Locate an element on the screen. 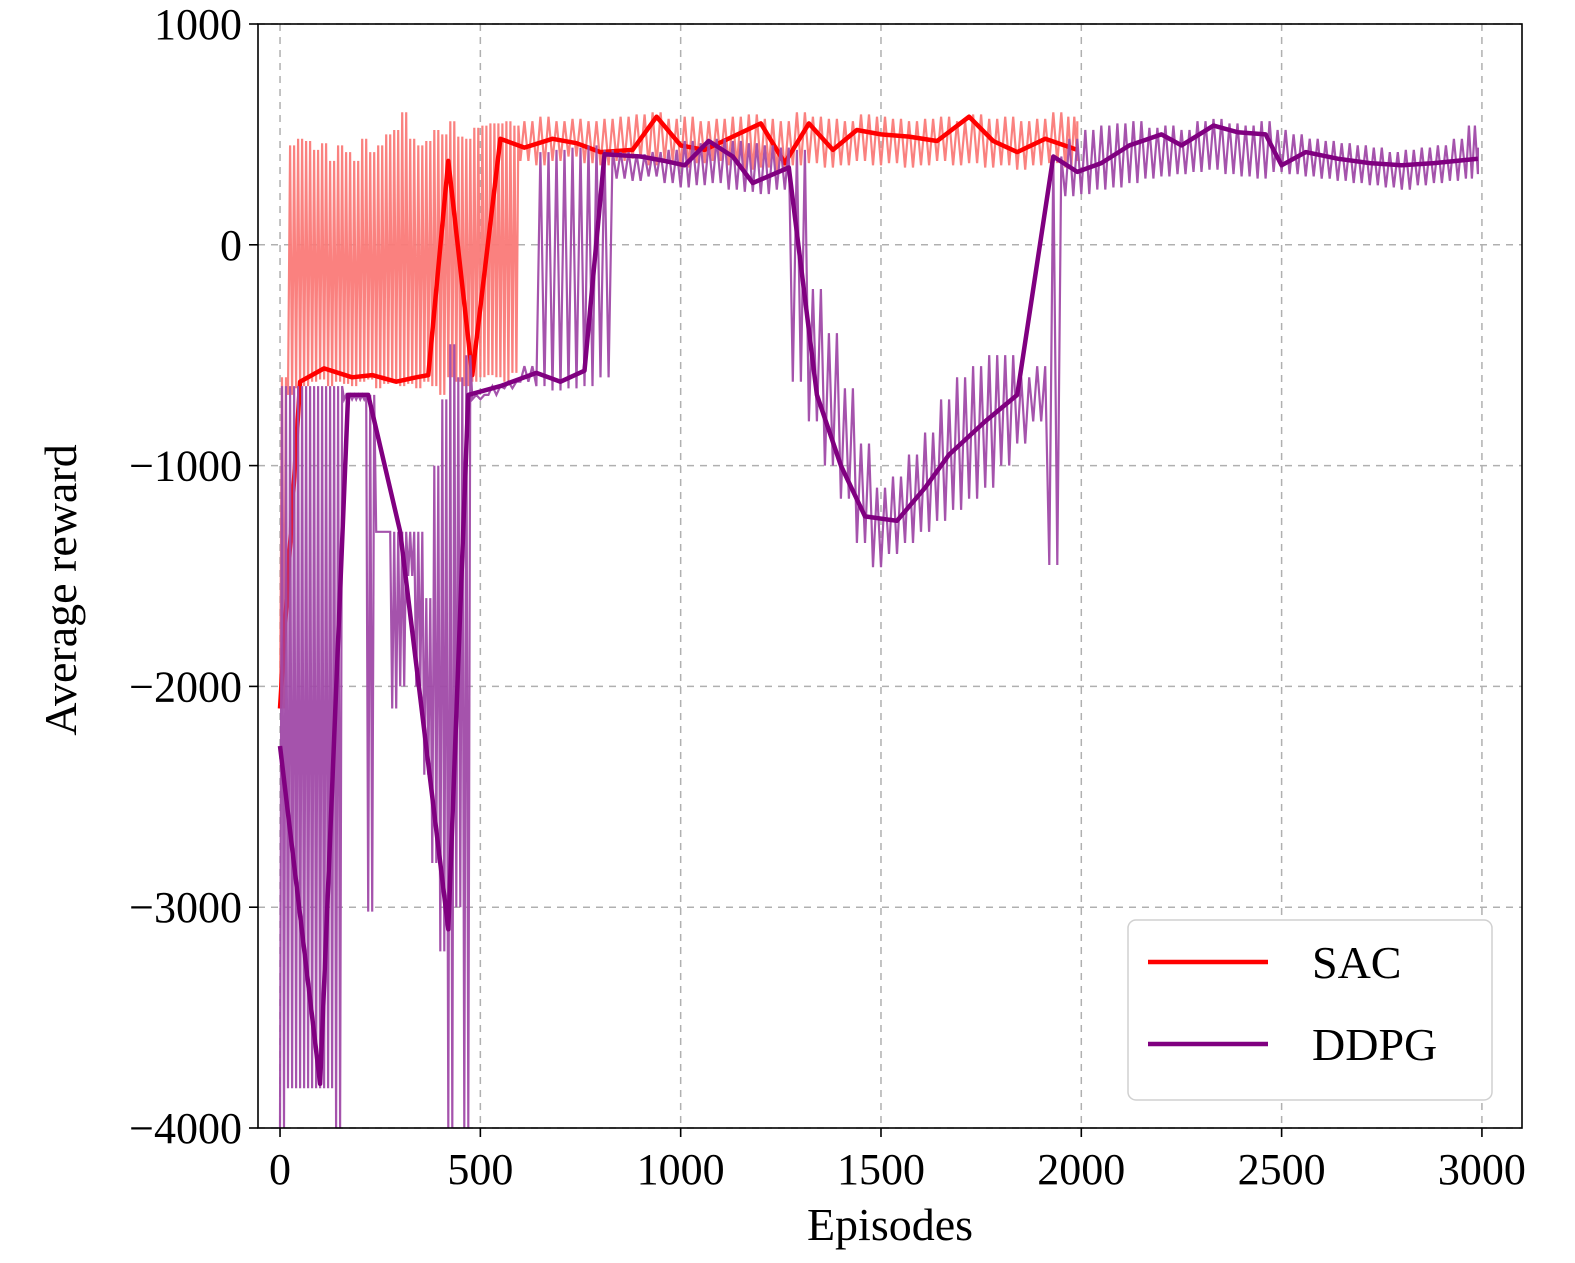 The width and height of the screenshot is (1575, 1263). x-tick-label: 2500 is located at coordinates (1282, 1169).